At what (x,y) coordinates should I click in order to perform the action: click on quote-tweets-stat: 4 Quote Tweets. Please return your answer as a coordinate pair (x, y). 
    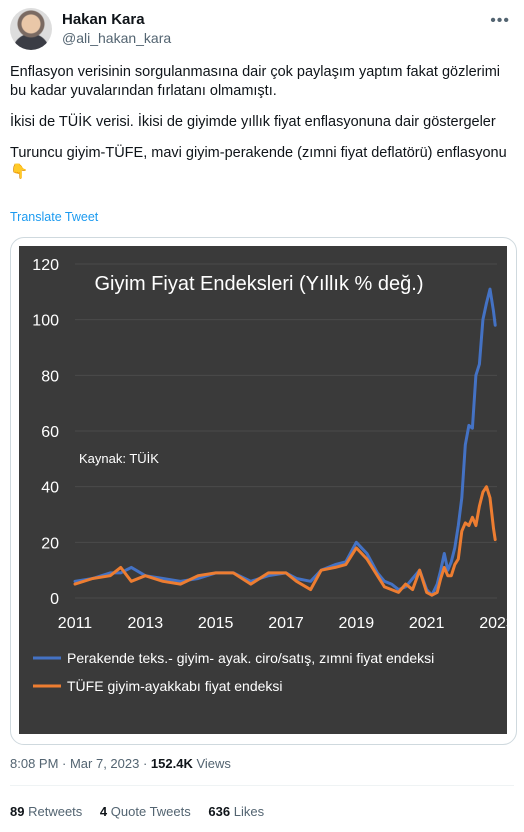
    Looking at the image, I should click on (145, 811).